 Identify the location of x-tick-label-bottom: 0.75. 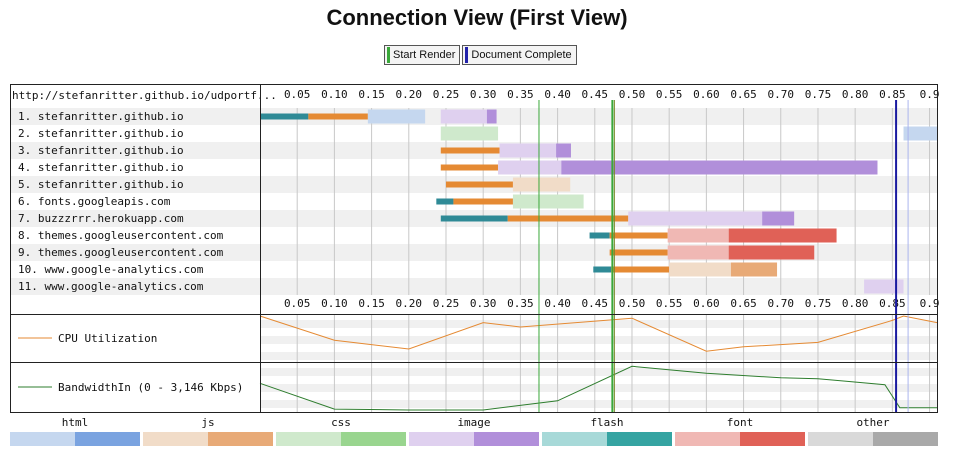
(818, 303).